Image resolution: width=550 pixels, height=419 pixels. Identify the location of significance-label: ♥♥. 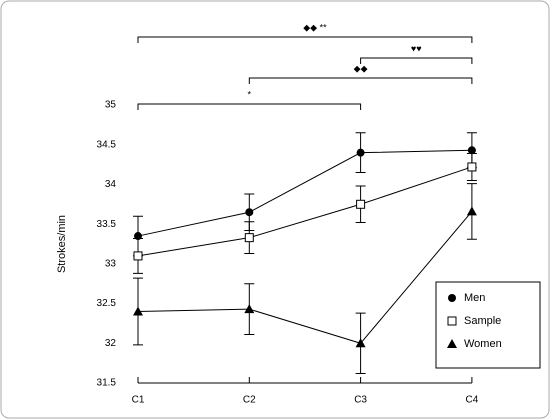
(416, 48).